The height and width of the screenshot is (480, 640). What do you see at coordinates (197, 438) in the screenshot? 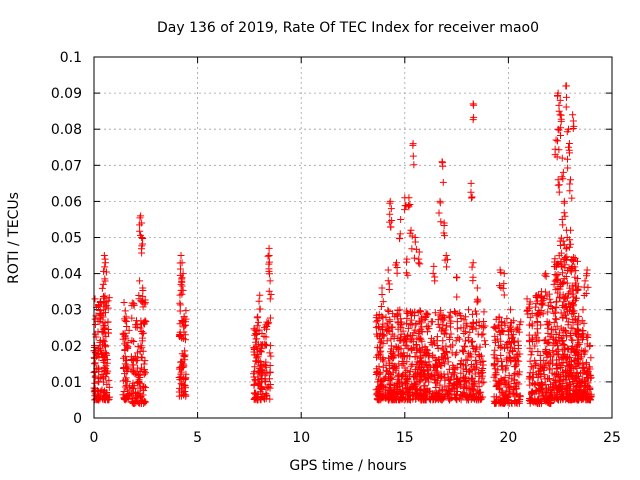
I see `x-tick-label: 5` at bounding box center [197, 438].